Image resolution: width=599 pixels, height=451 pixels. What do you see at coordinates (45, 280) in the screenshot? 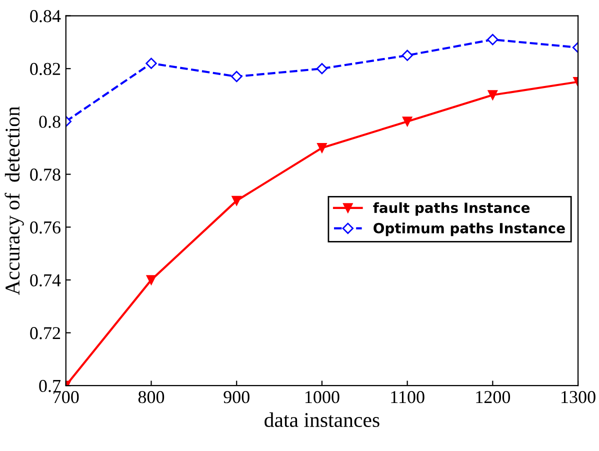
I see `y-tick-label: 0.74` at bounding box center [45, 280].